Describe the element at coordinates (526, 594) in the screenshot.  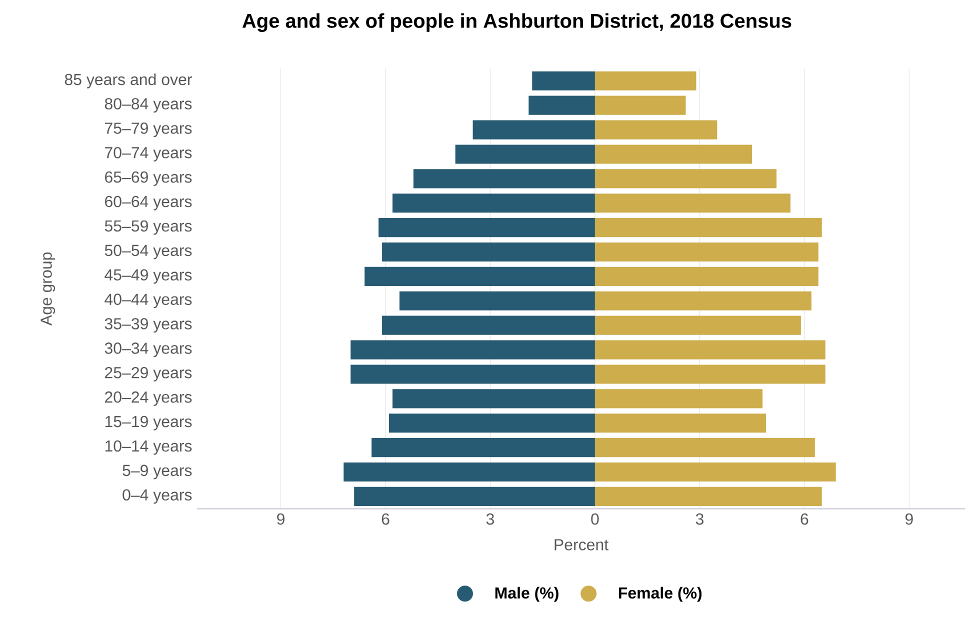
I see `legend-label: Male (%)` at that location.